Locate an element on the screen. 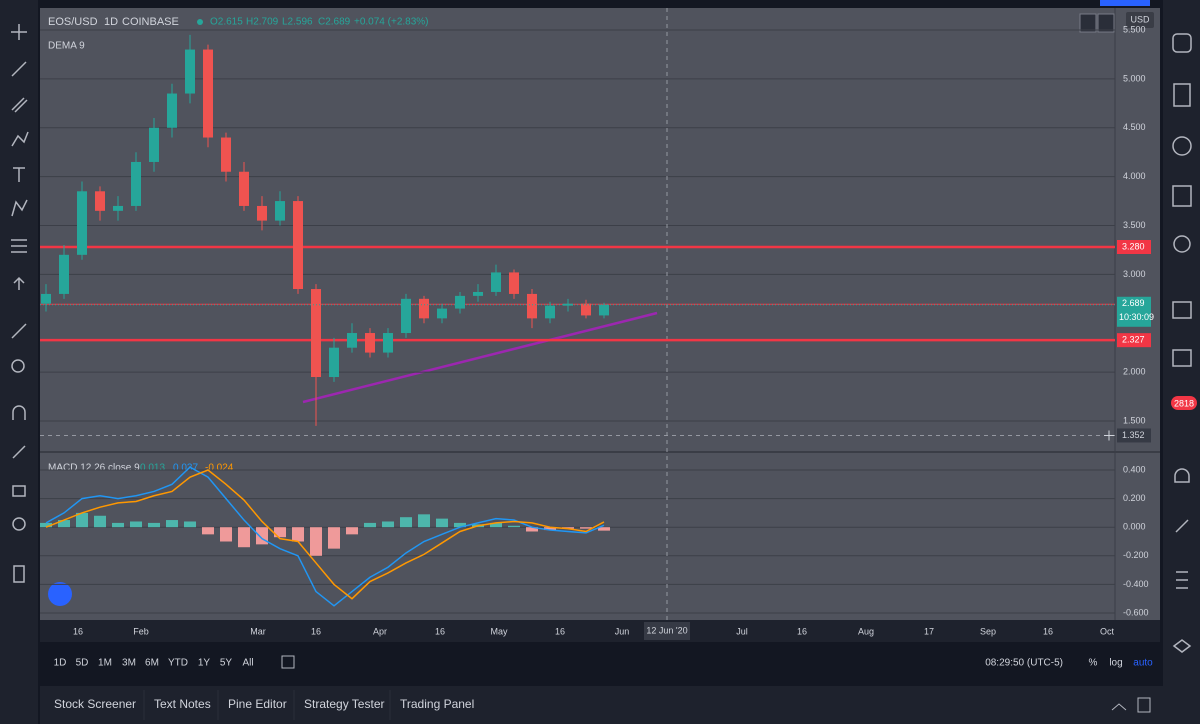 Image resolution: width=1200 pixels, height=724 pixels. bottom-tab: Stock Screener is located at coordinates (95, 704).